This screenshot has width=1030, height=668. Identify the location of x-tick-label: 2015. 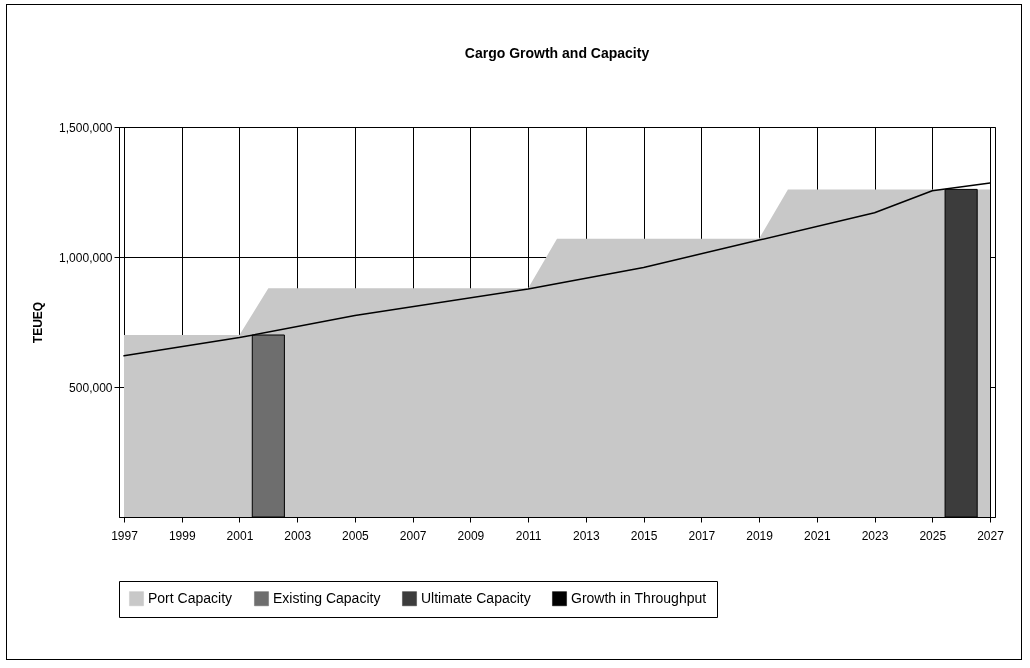
(644, 535).